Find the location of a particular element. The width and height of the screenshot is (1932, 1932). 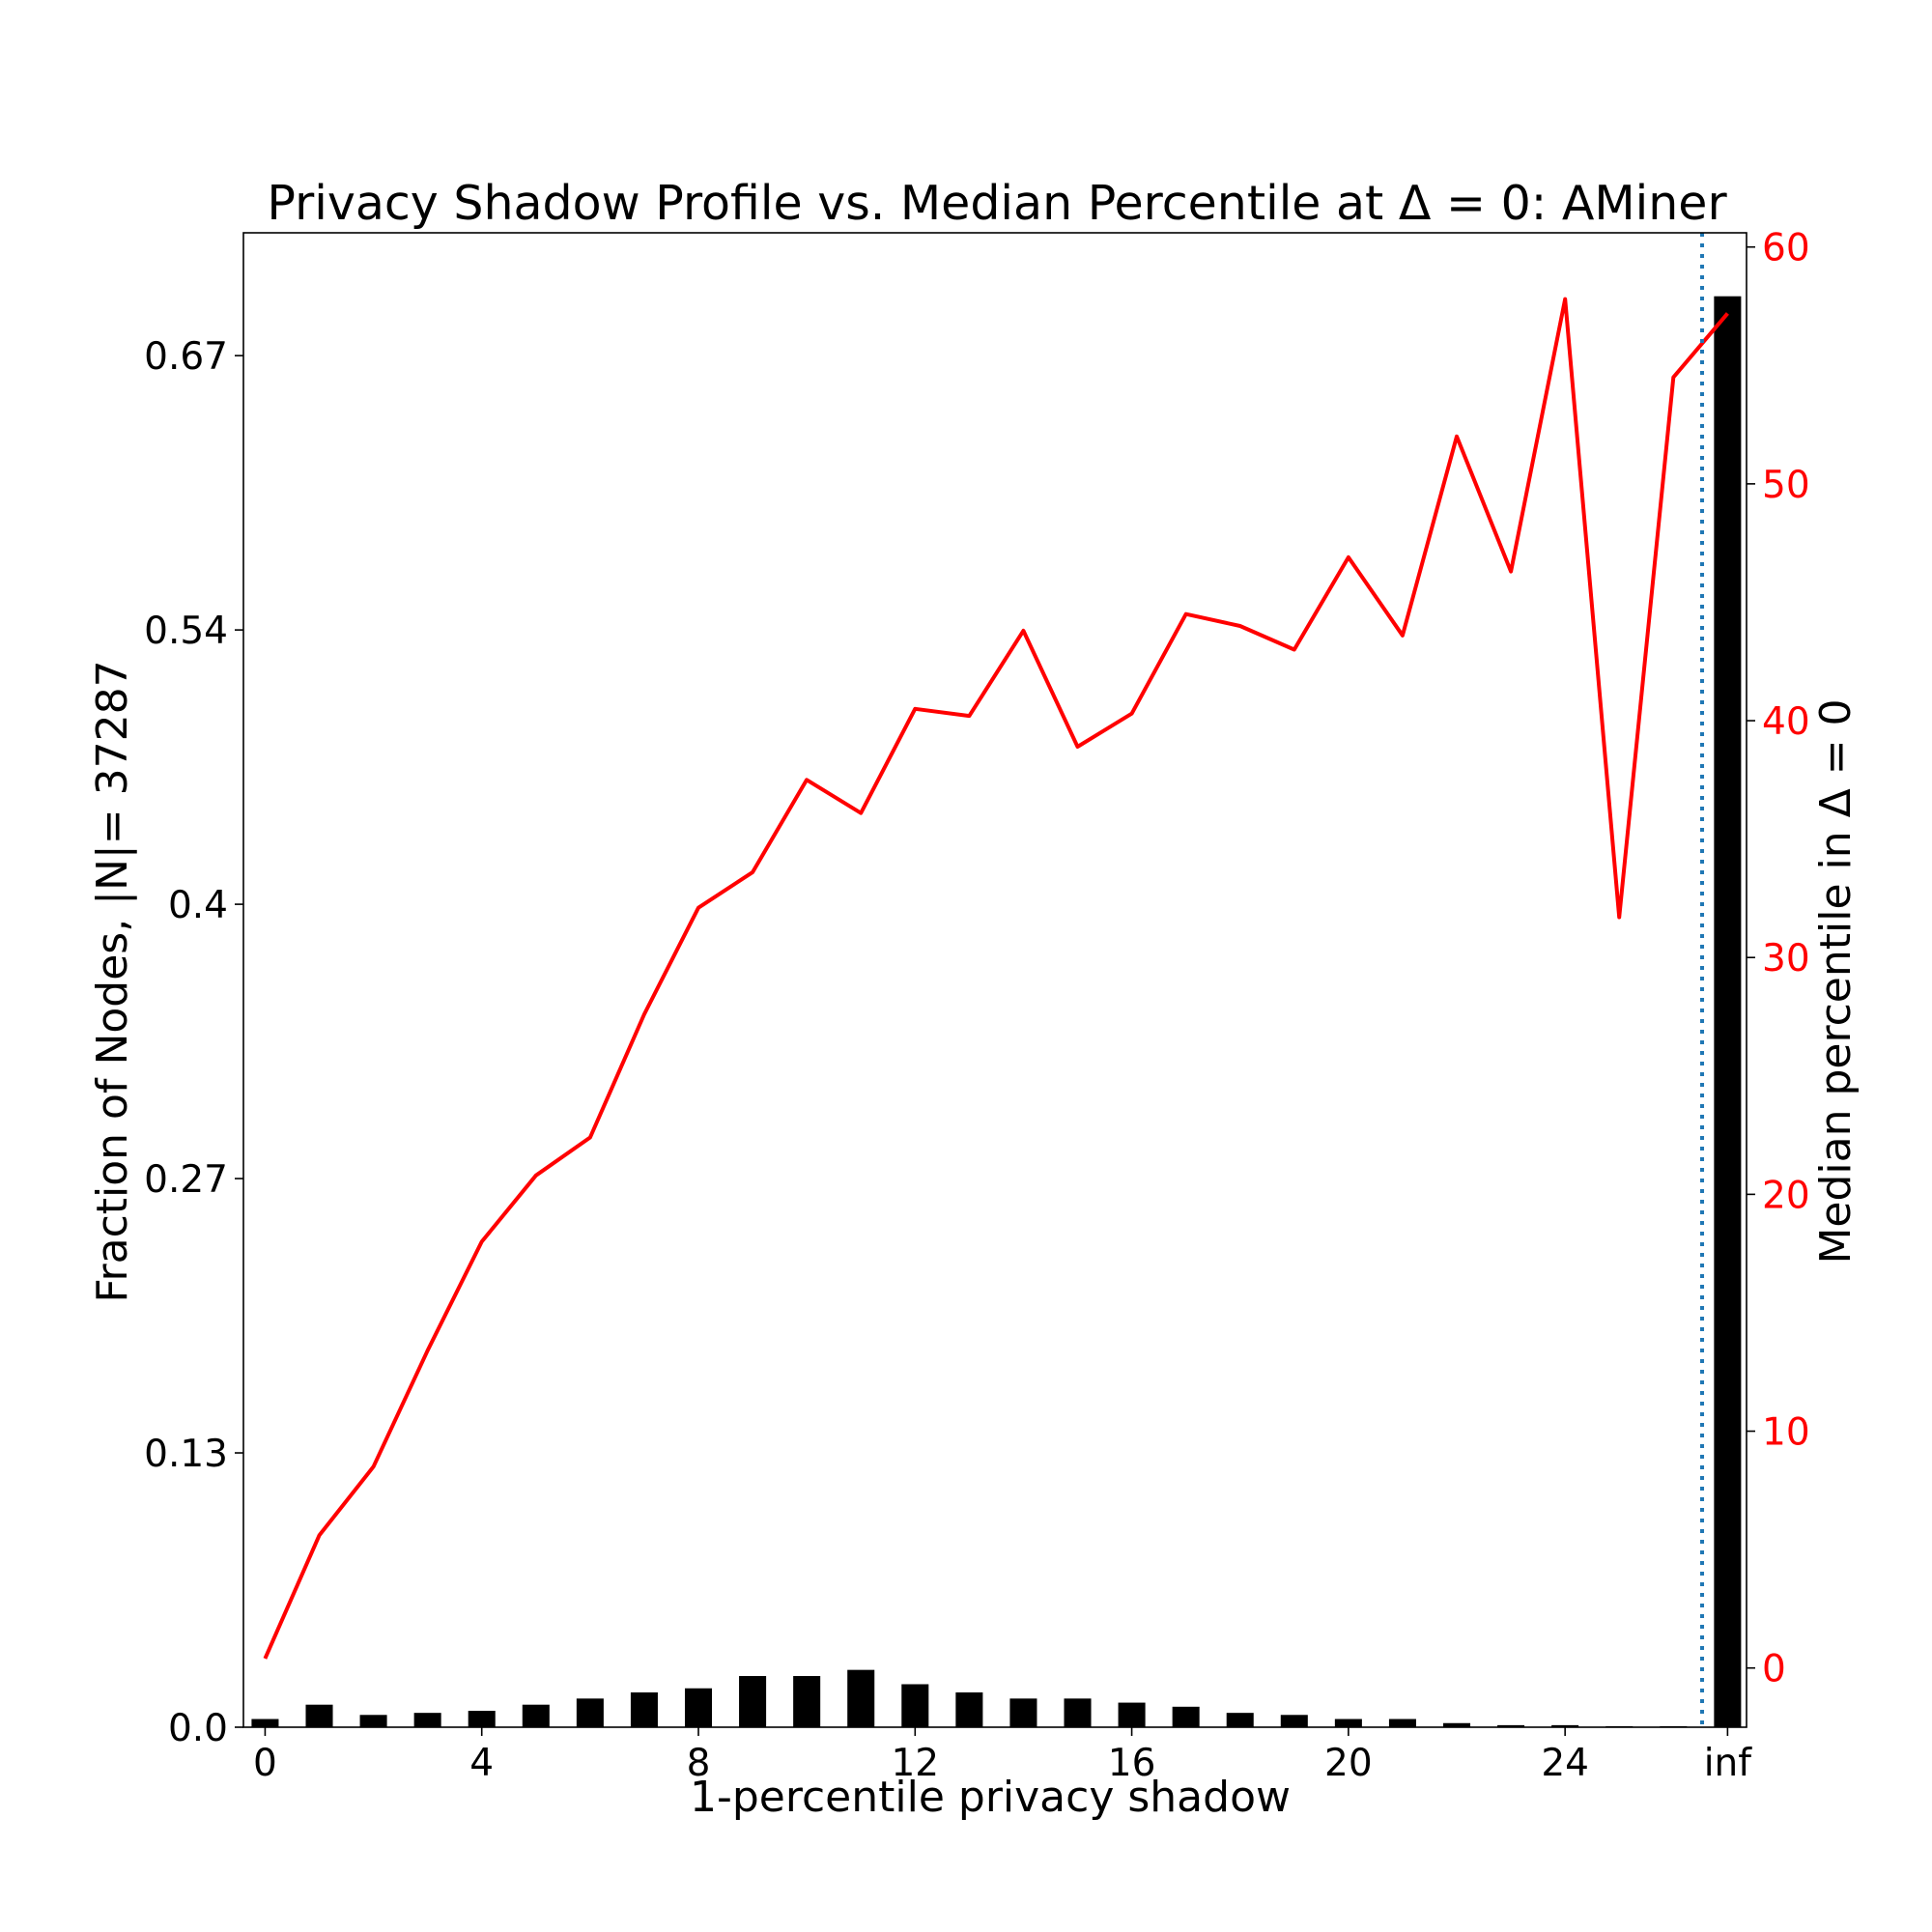

y2-tick-label: 30 is located at coordinates (1786, 958).